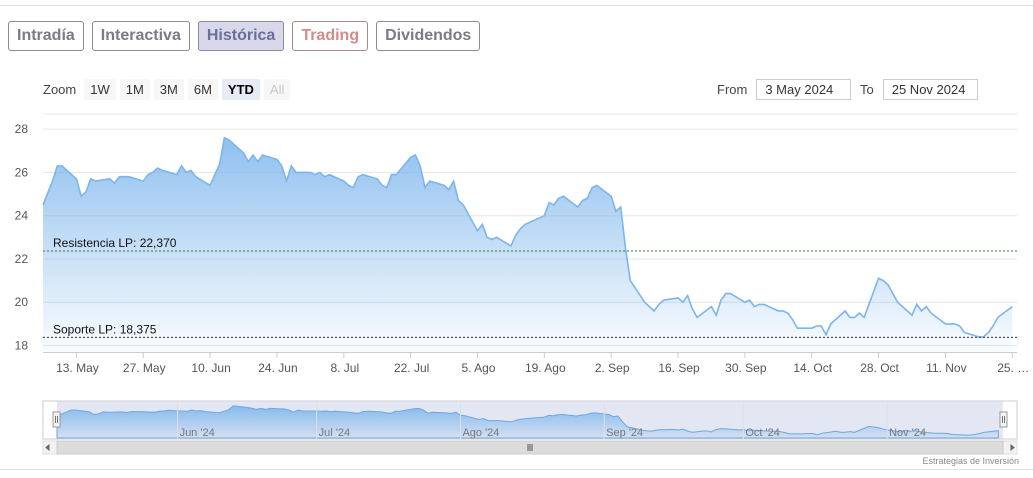 The height and width of the screenshot is (478, 1033). What do you see at coordinates (330, 36) in the screenshot?
I see `tab-trading: Trading` at bounding box center [330, 36].